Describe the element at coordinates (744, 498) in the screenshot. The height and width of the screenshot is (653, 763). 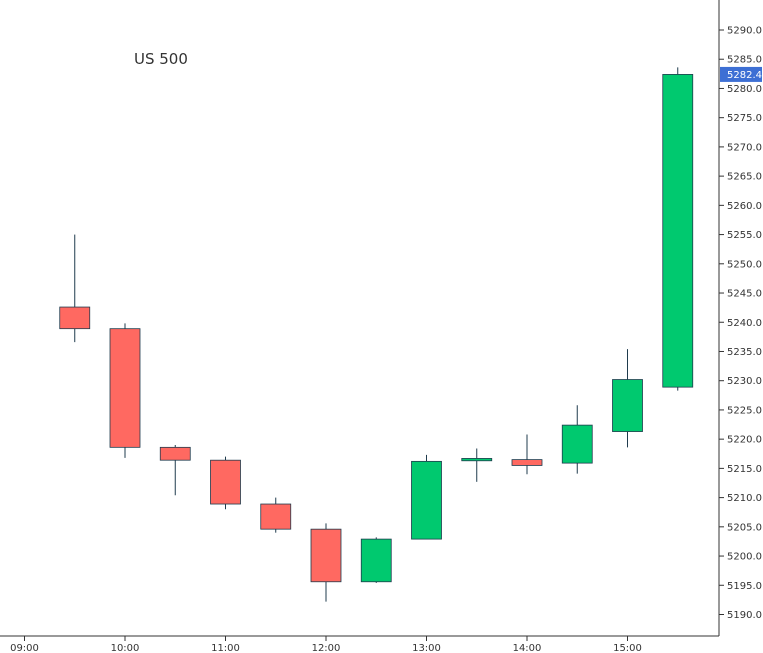
I see `y-tick-label: 5210.0` at that location.